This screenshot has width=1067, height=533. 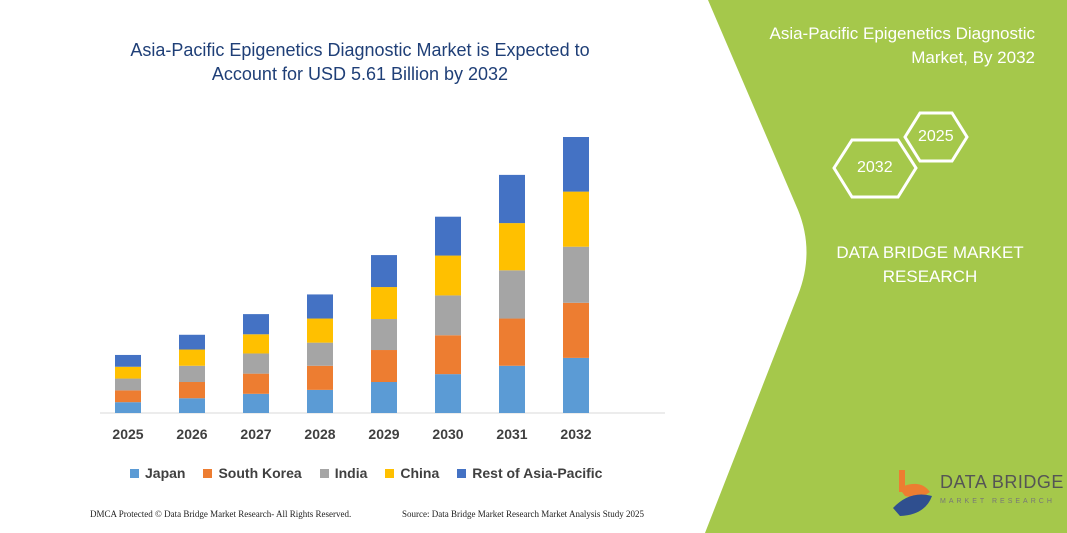 What do you see at coordinates (512, 294) in the screenshot?
I see `bar-segment-india-2031` at bounding box center [512, 294].